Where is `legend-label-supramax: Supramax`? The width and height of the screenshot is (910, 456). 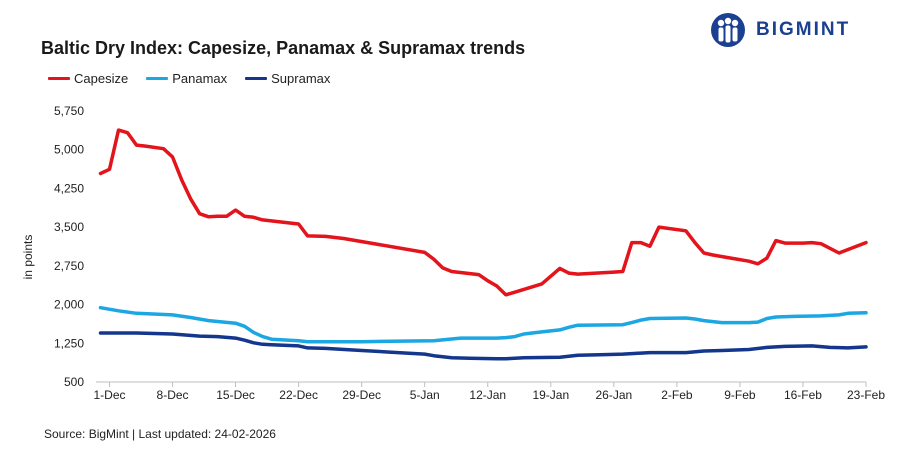
legend-label-supramax: Supramax is located at coordinates (301, 78).